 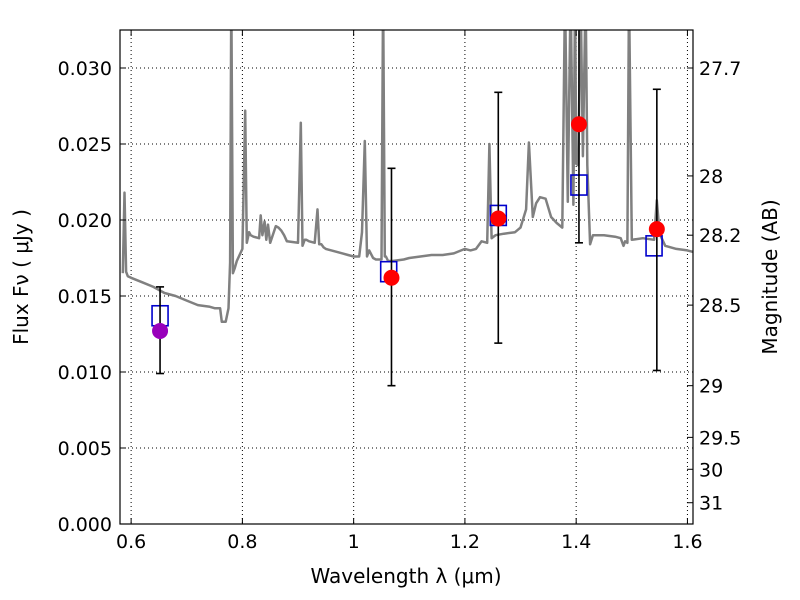 I want to click on y-tick-label: 0.010, so click(x=85, y=373).